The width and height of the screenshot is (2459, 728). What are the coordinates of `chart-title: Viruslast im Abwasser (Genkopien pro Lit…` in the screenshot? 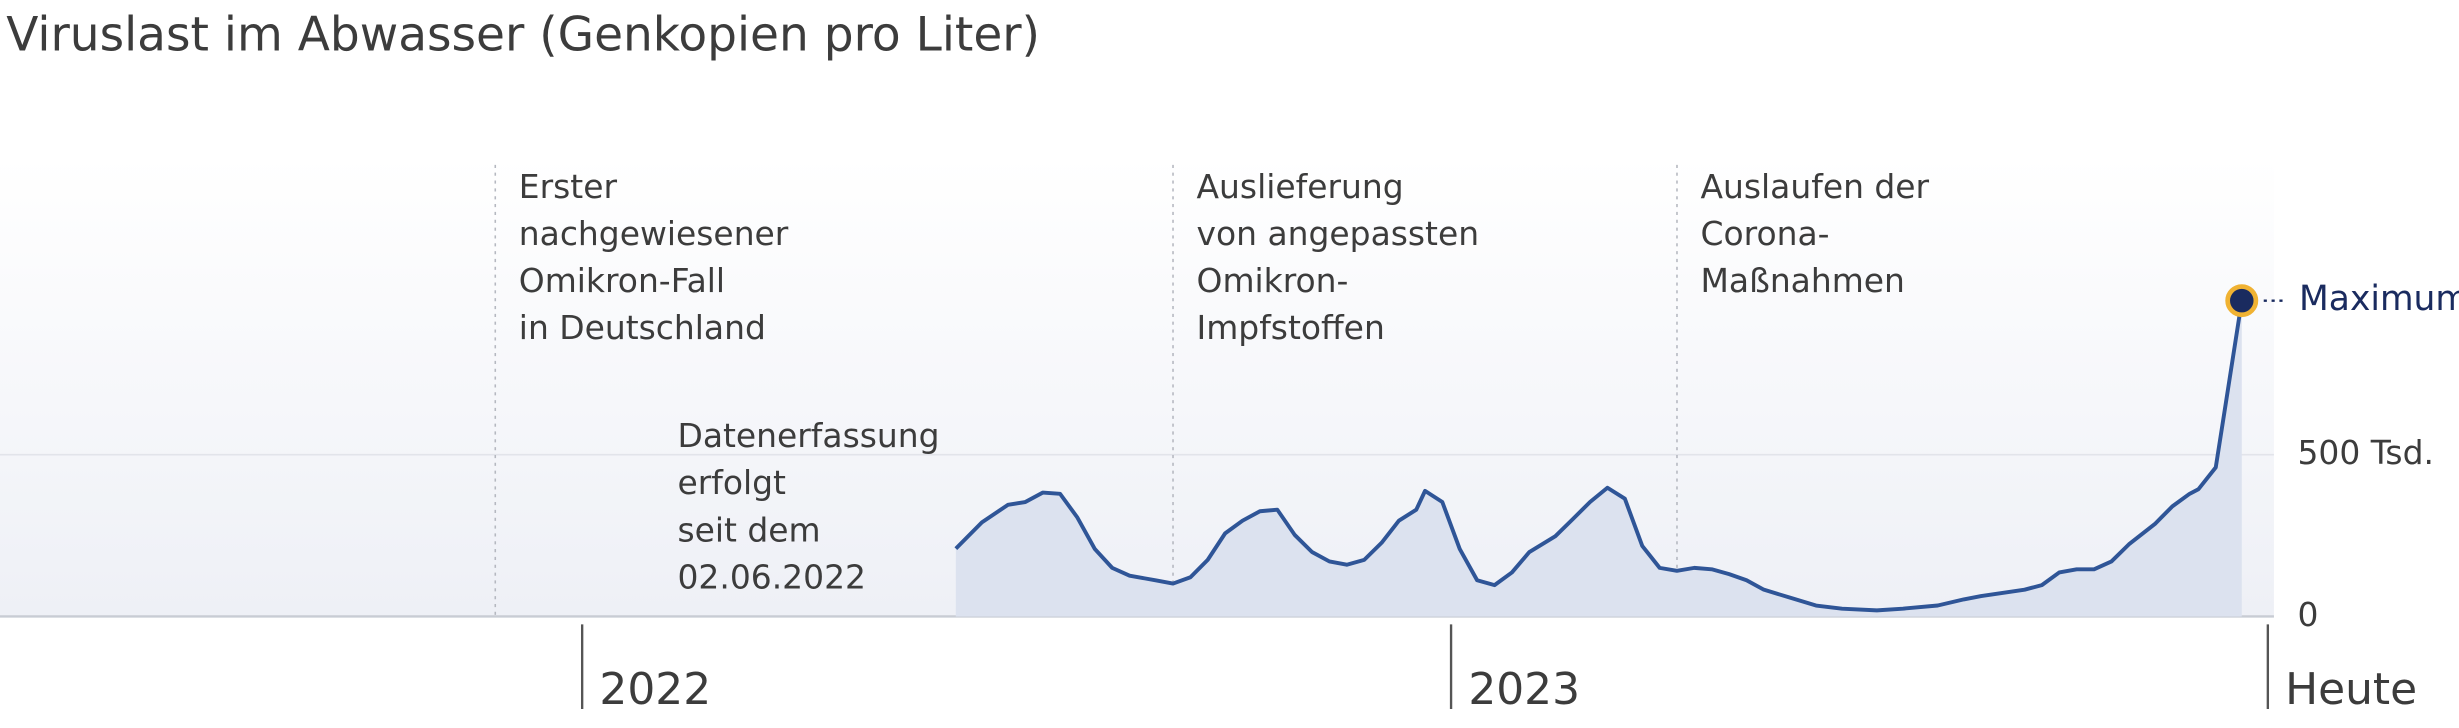 It's located at (523, 34).